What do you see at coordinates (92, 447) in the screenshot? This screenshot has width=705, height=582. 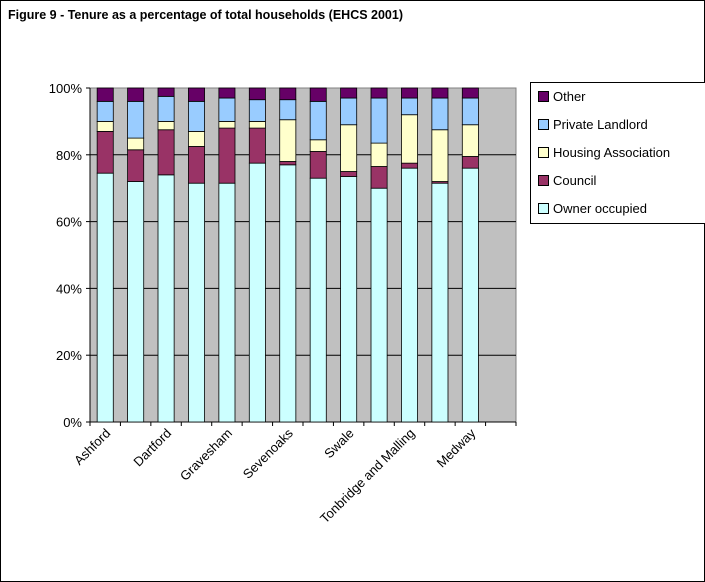 I see `x-tick-label: Ashford` at bounding box center [92, 447].